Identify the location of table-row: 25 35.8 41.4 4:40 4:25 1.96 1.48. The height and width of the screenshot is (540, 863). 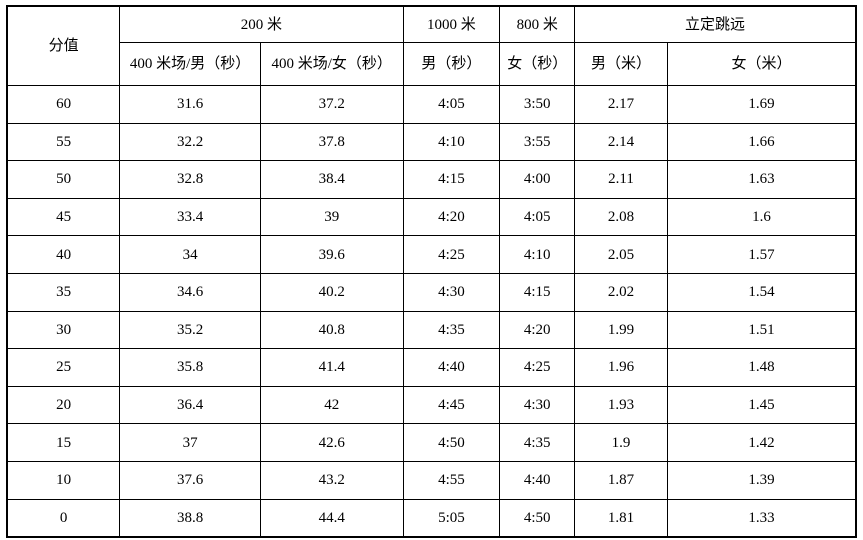
(431, 367).